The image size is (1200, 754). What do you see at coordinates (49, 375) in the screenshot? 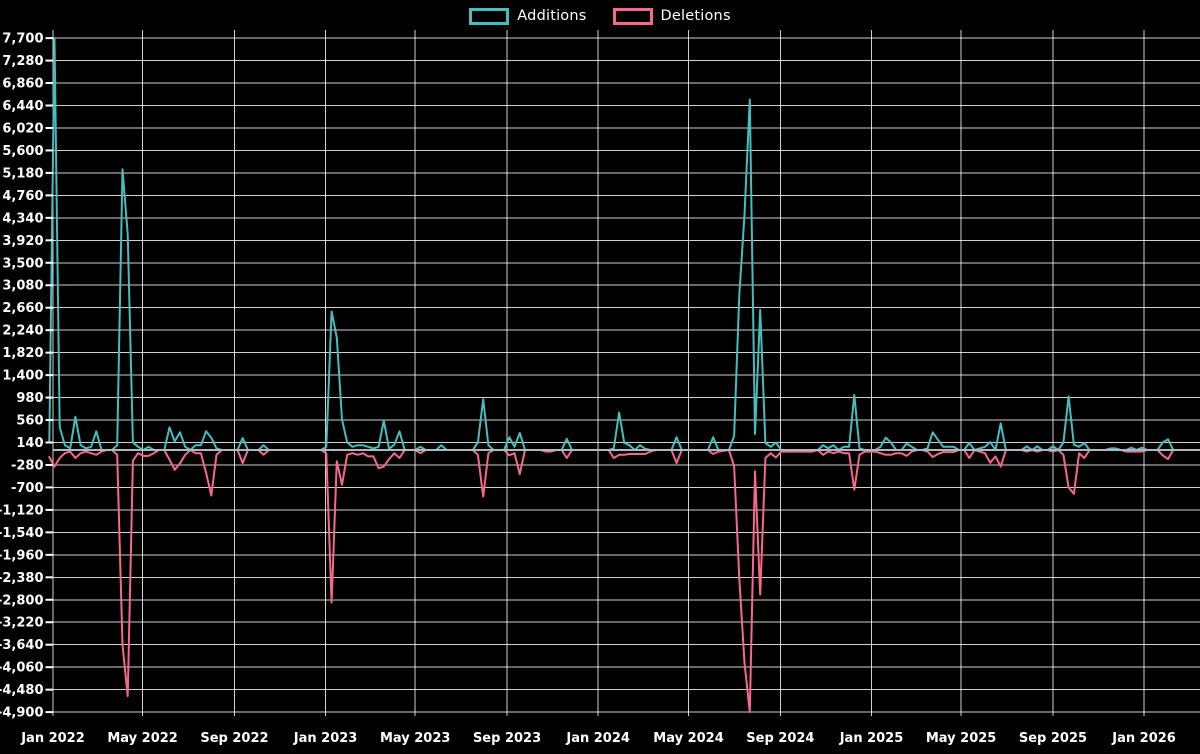
I see `y-axis-ticks` at bounding box center [49, 375].